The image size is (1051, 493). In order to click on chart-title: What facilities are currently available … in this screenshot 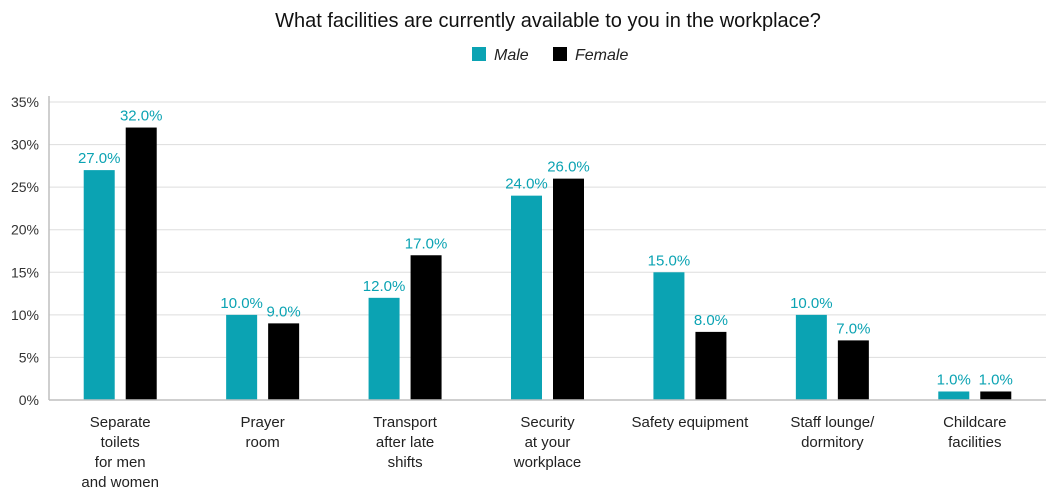, I will do `click(548, 21)`.